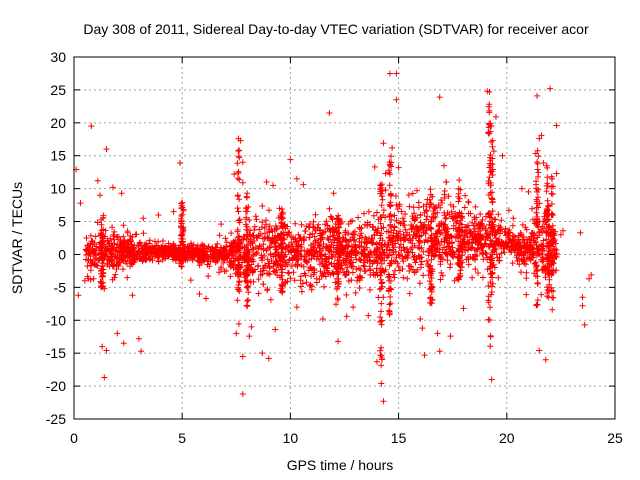 The image size is (640, 480). Describe the element at coordinates (291, 438) in the screenshot. I see `x-tick-label: 10` at that location.